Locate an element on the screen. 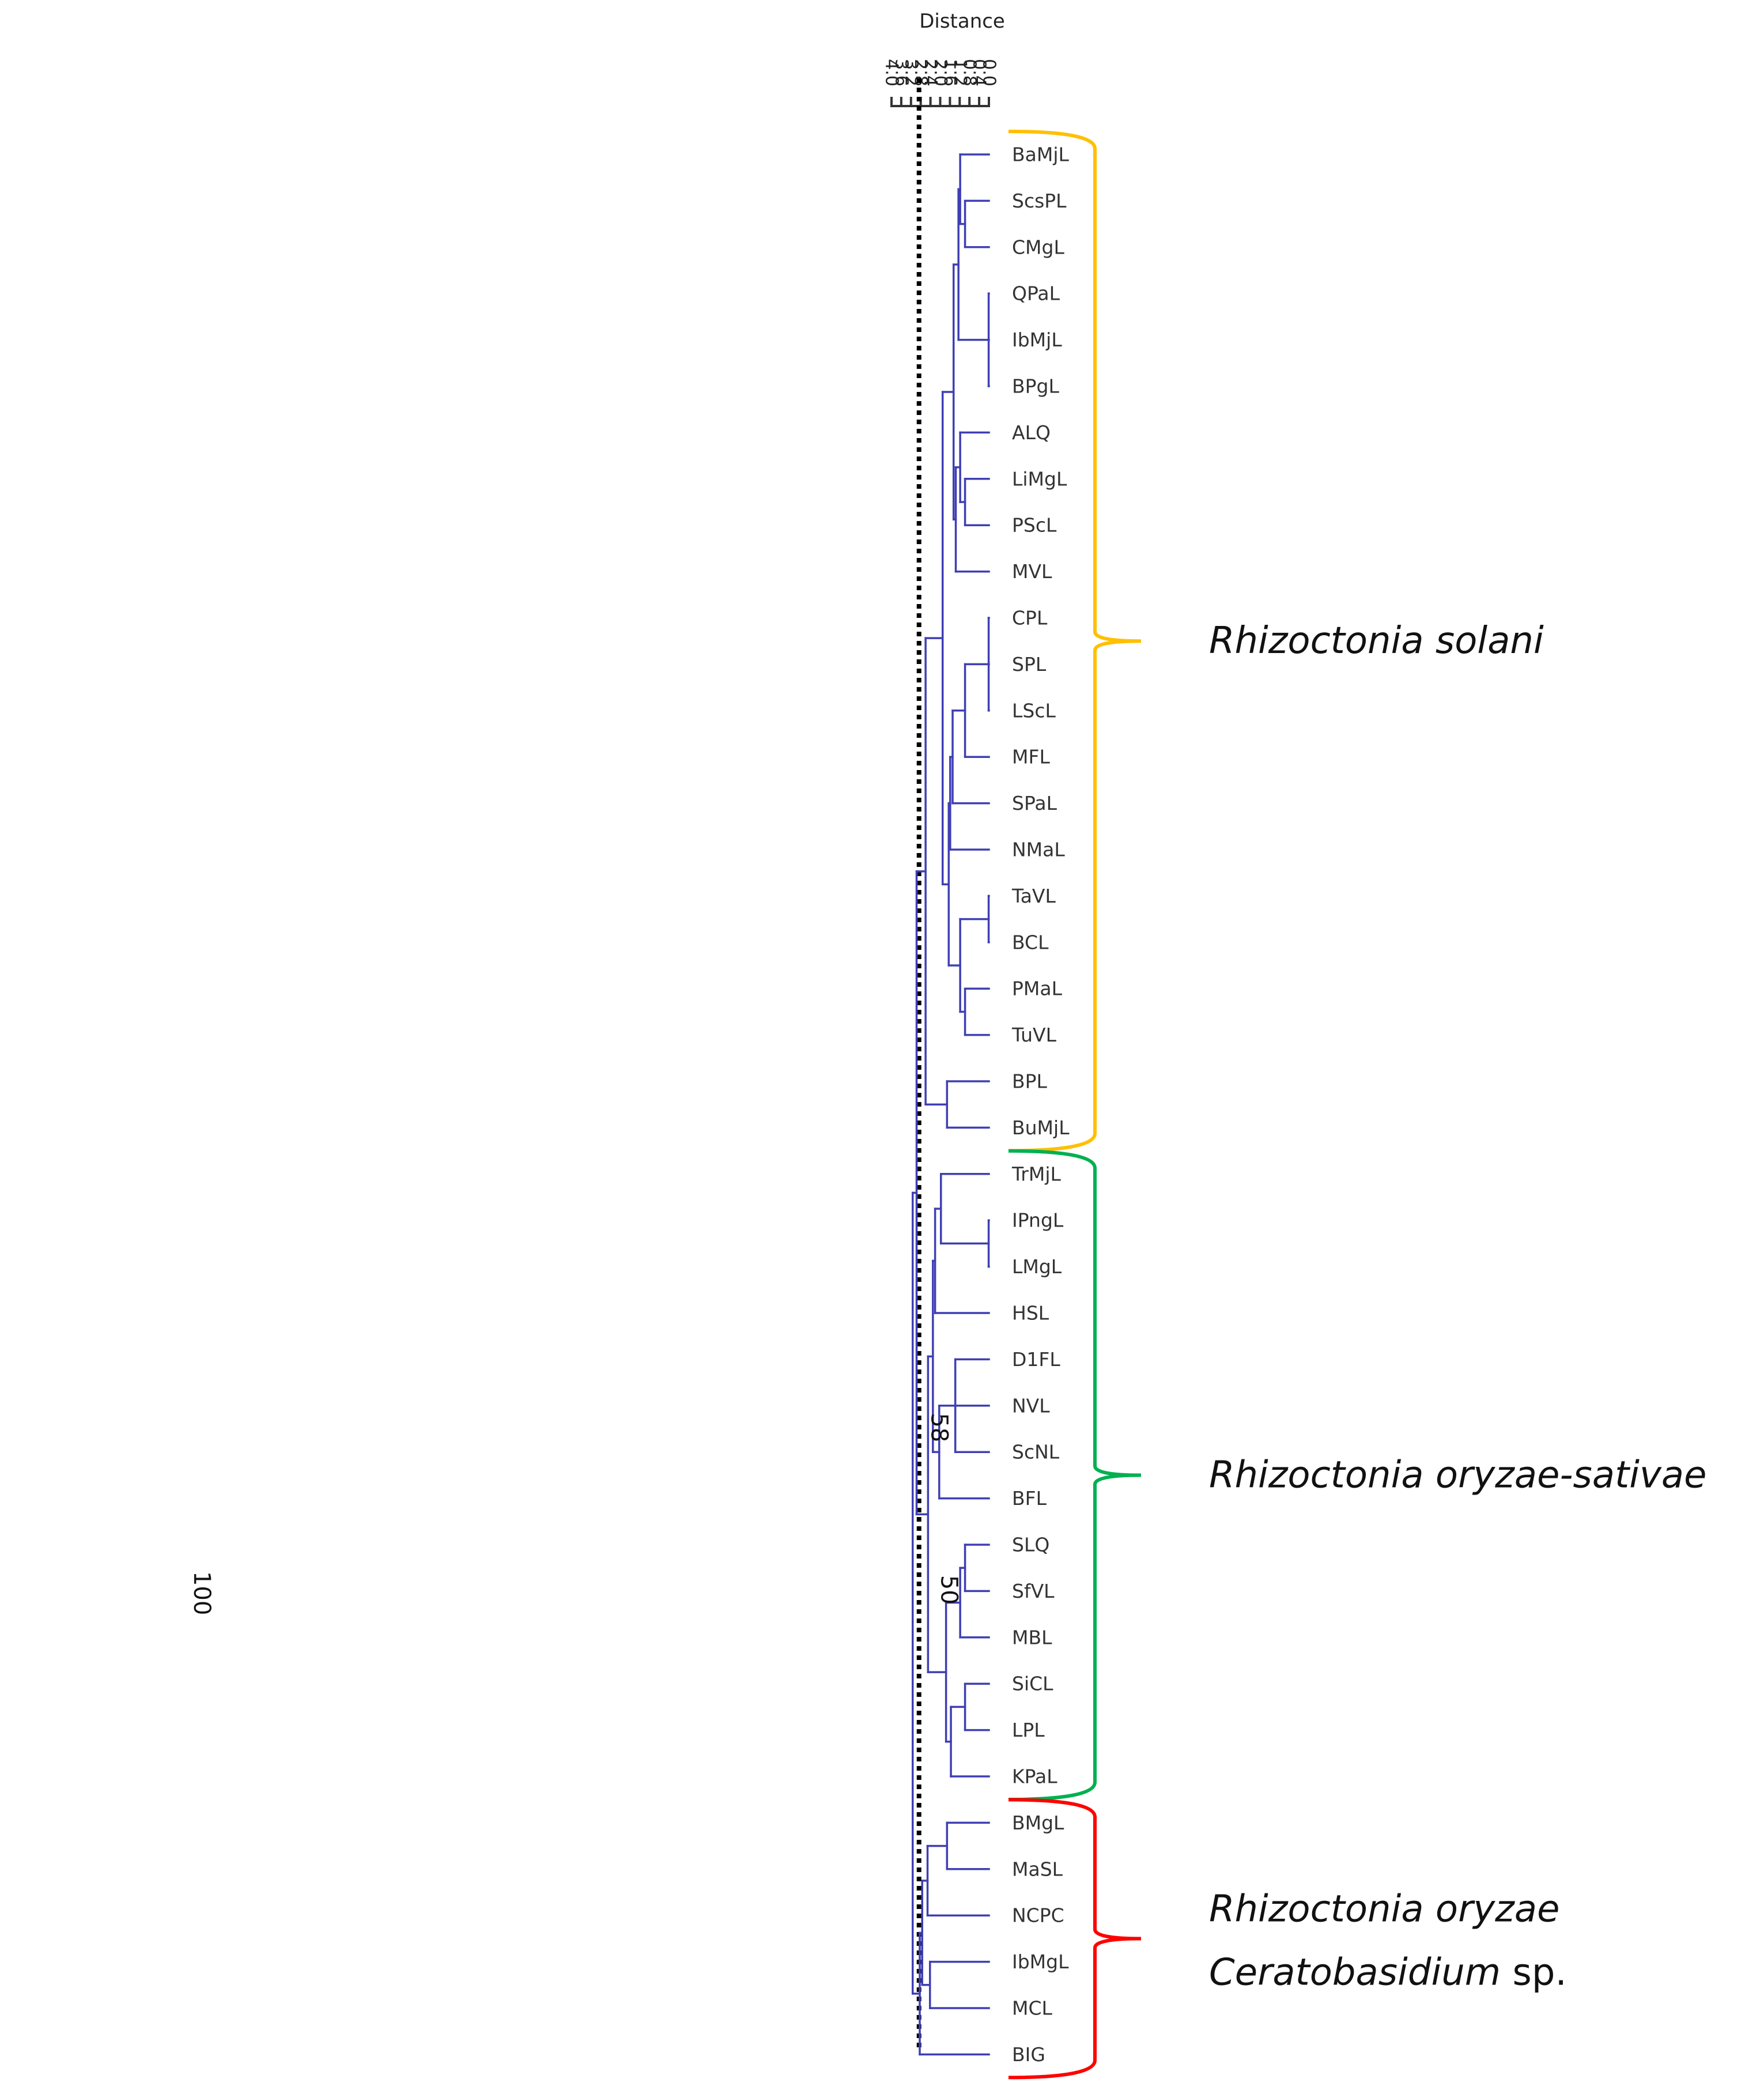 This screenshot has width=1764, height=2094. leaf-label: TuVL is located at coordinates (1034, 1035).